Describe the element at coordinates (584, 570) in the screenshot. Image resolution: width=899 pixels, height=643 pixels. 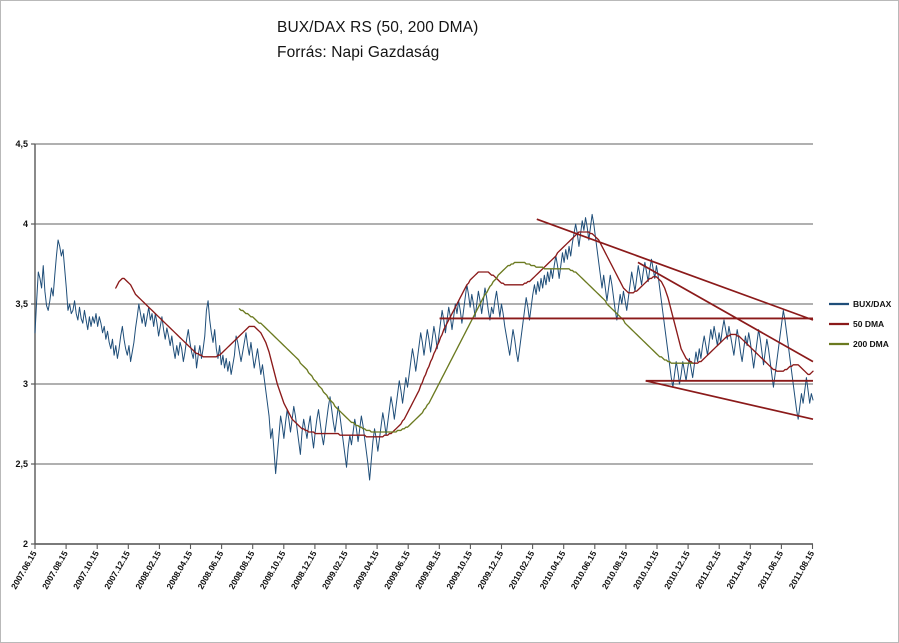
I see `x-tick-label-2010.06.15: 2010.06.15` at that location.